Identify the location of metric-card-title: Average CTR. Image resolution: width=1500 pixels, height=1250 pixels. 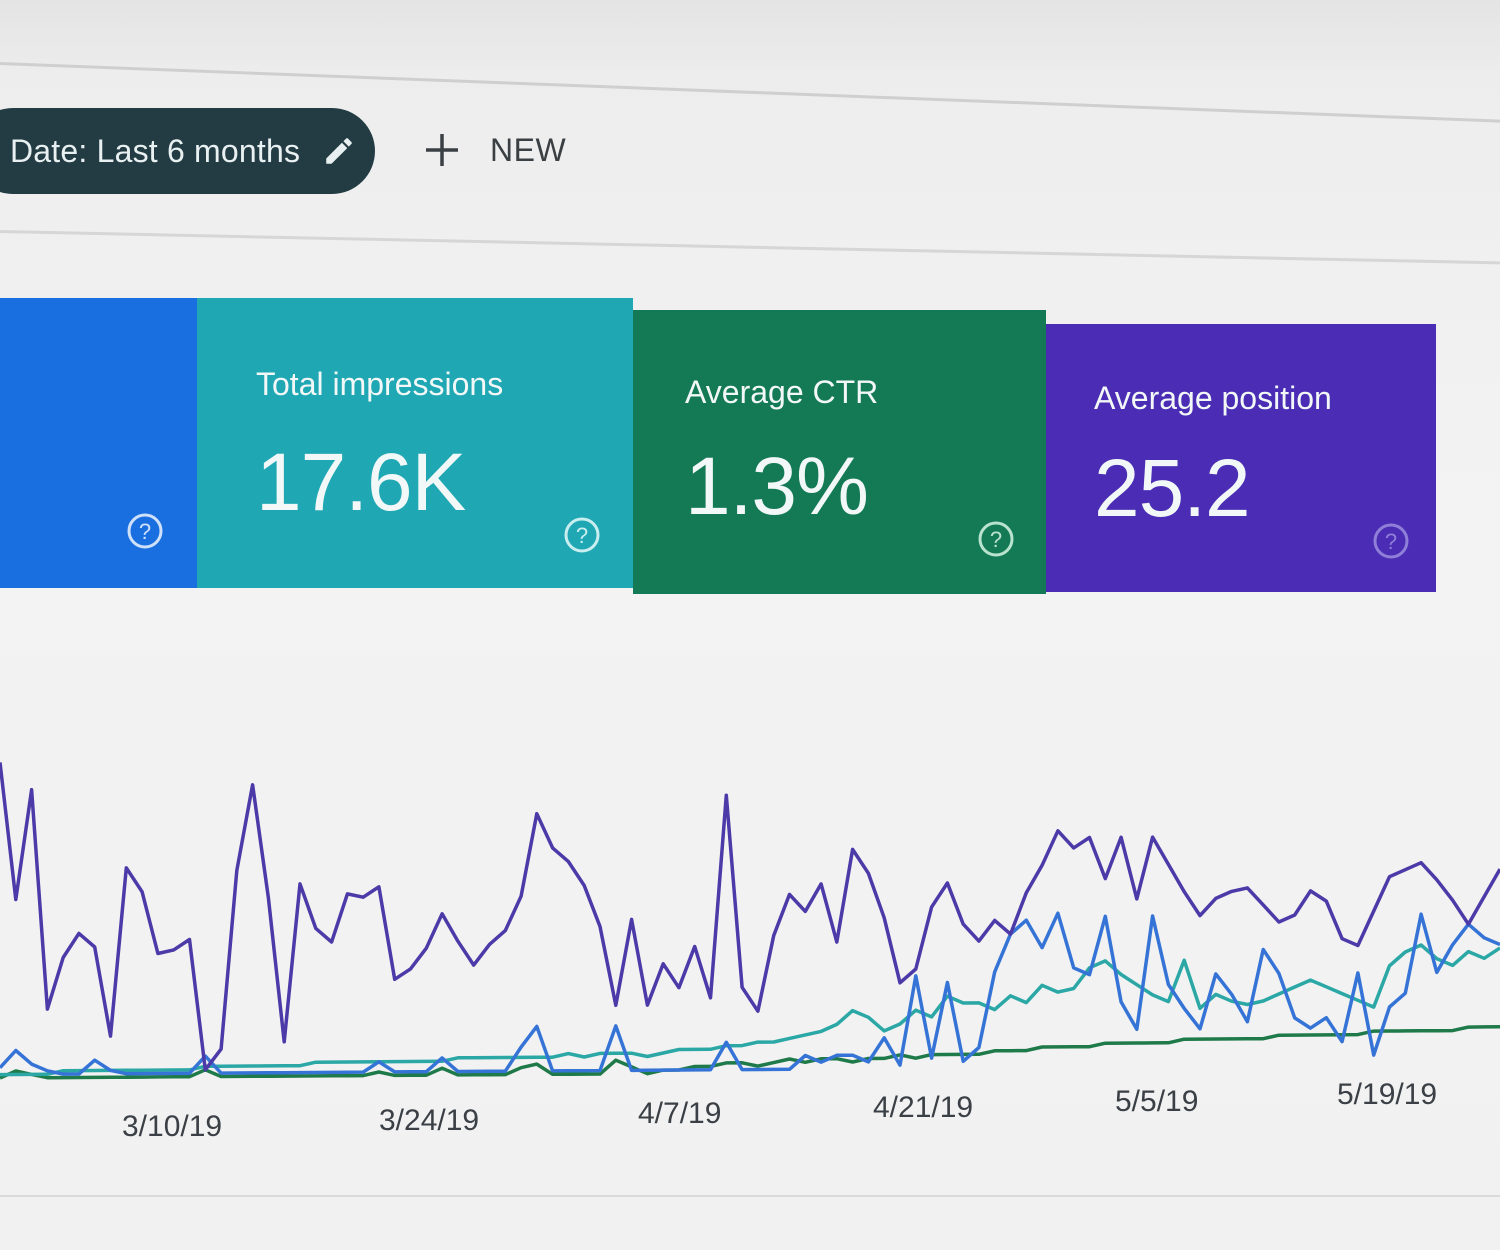
(782, 392).